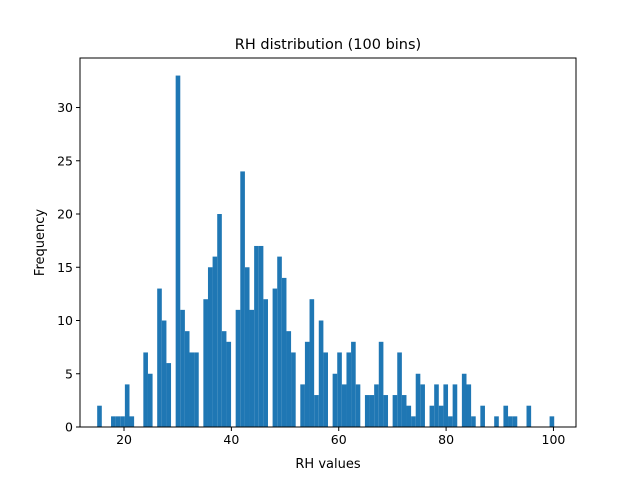 The height and width of the screenshot is (480, 640). What do you see at coordinates (65, 267) in the screenshot?
I see `y-tick-label: 15` at bounding box center [65, 267].